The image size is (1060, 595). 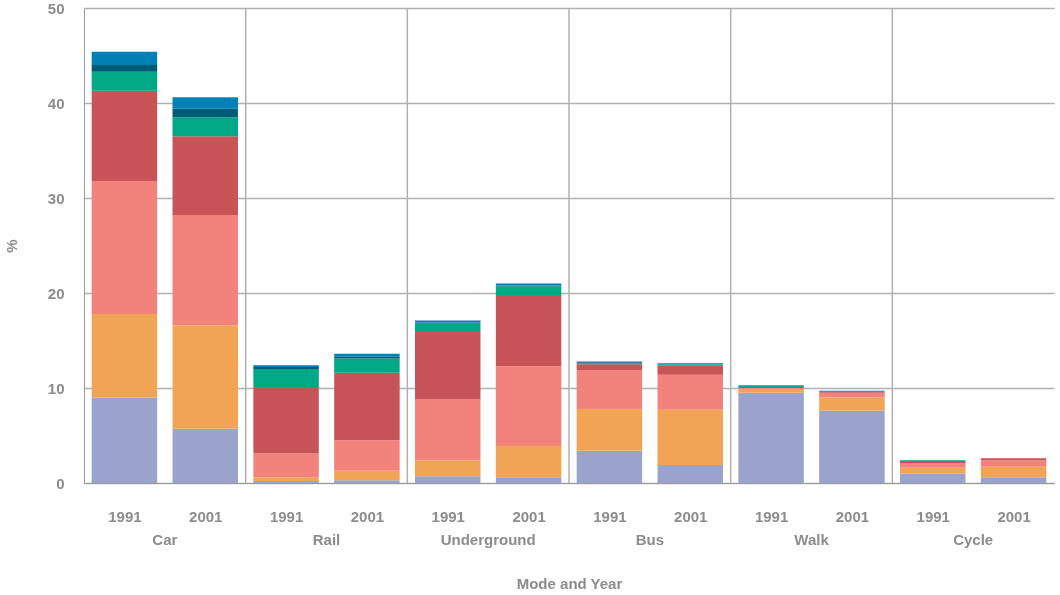 I want to click on text: Walk, so click(x=812, y=539).